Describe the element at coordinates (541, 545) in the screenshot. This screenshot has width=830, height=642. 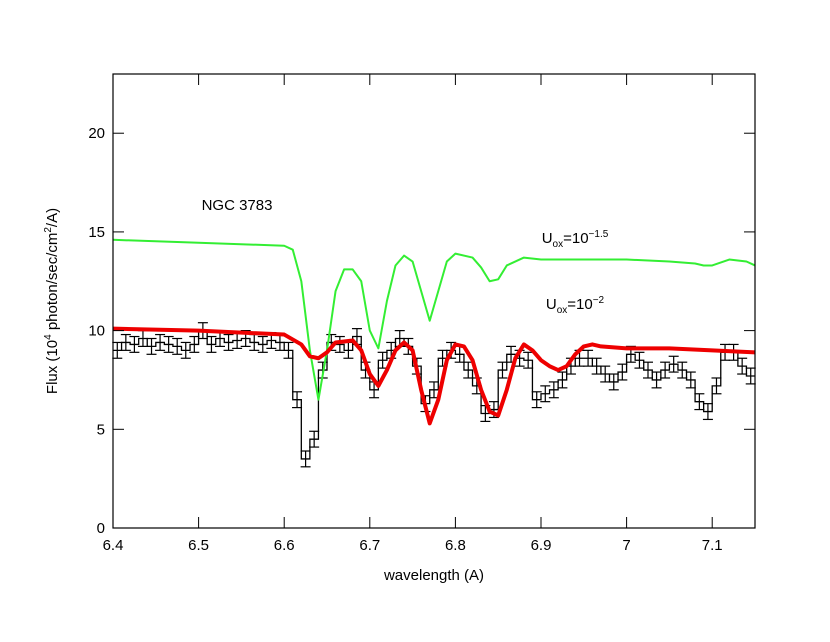
I see `x-tick-label: 6.9` at that location.